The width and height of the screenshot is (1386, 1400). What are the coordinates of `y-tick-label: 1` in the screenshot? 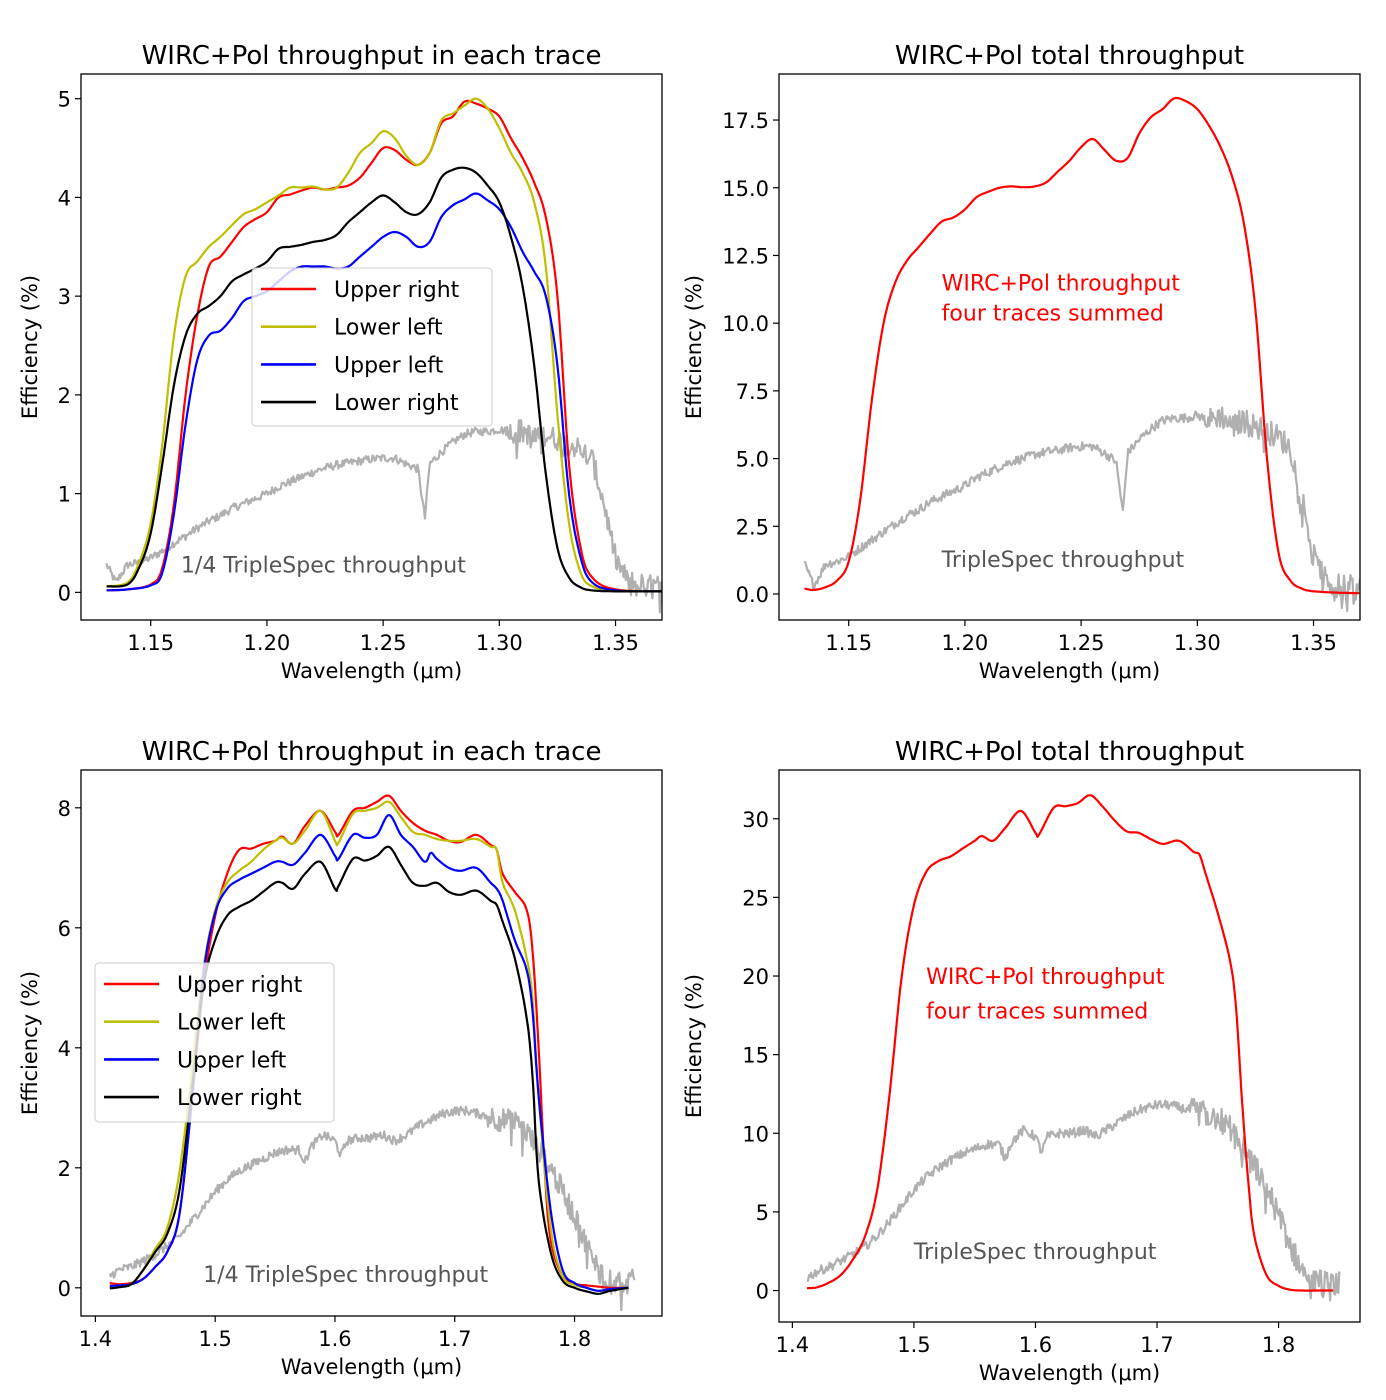 It's located at (64, 495).